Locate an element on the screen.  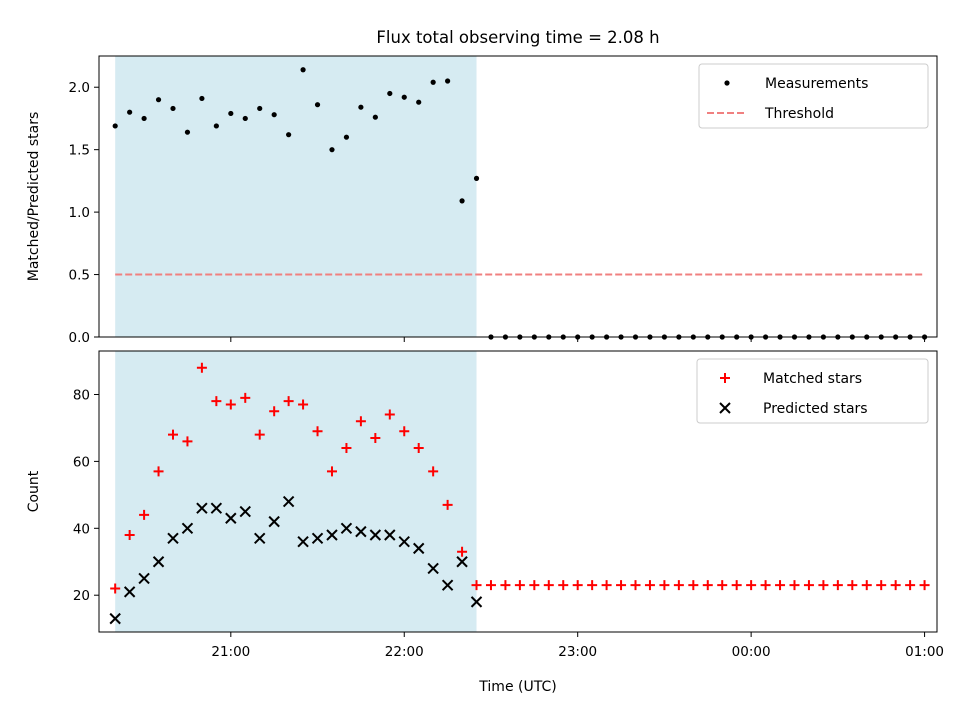
y-tick-label: 80 is located at coordinates (81, 395).